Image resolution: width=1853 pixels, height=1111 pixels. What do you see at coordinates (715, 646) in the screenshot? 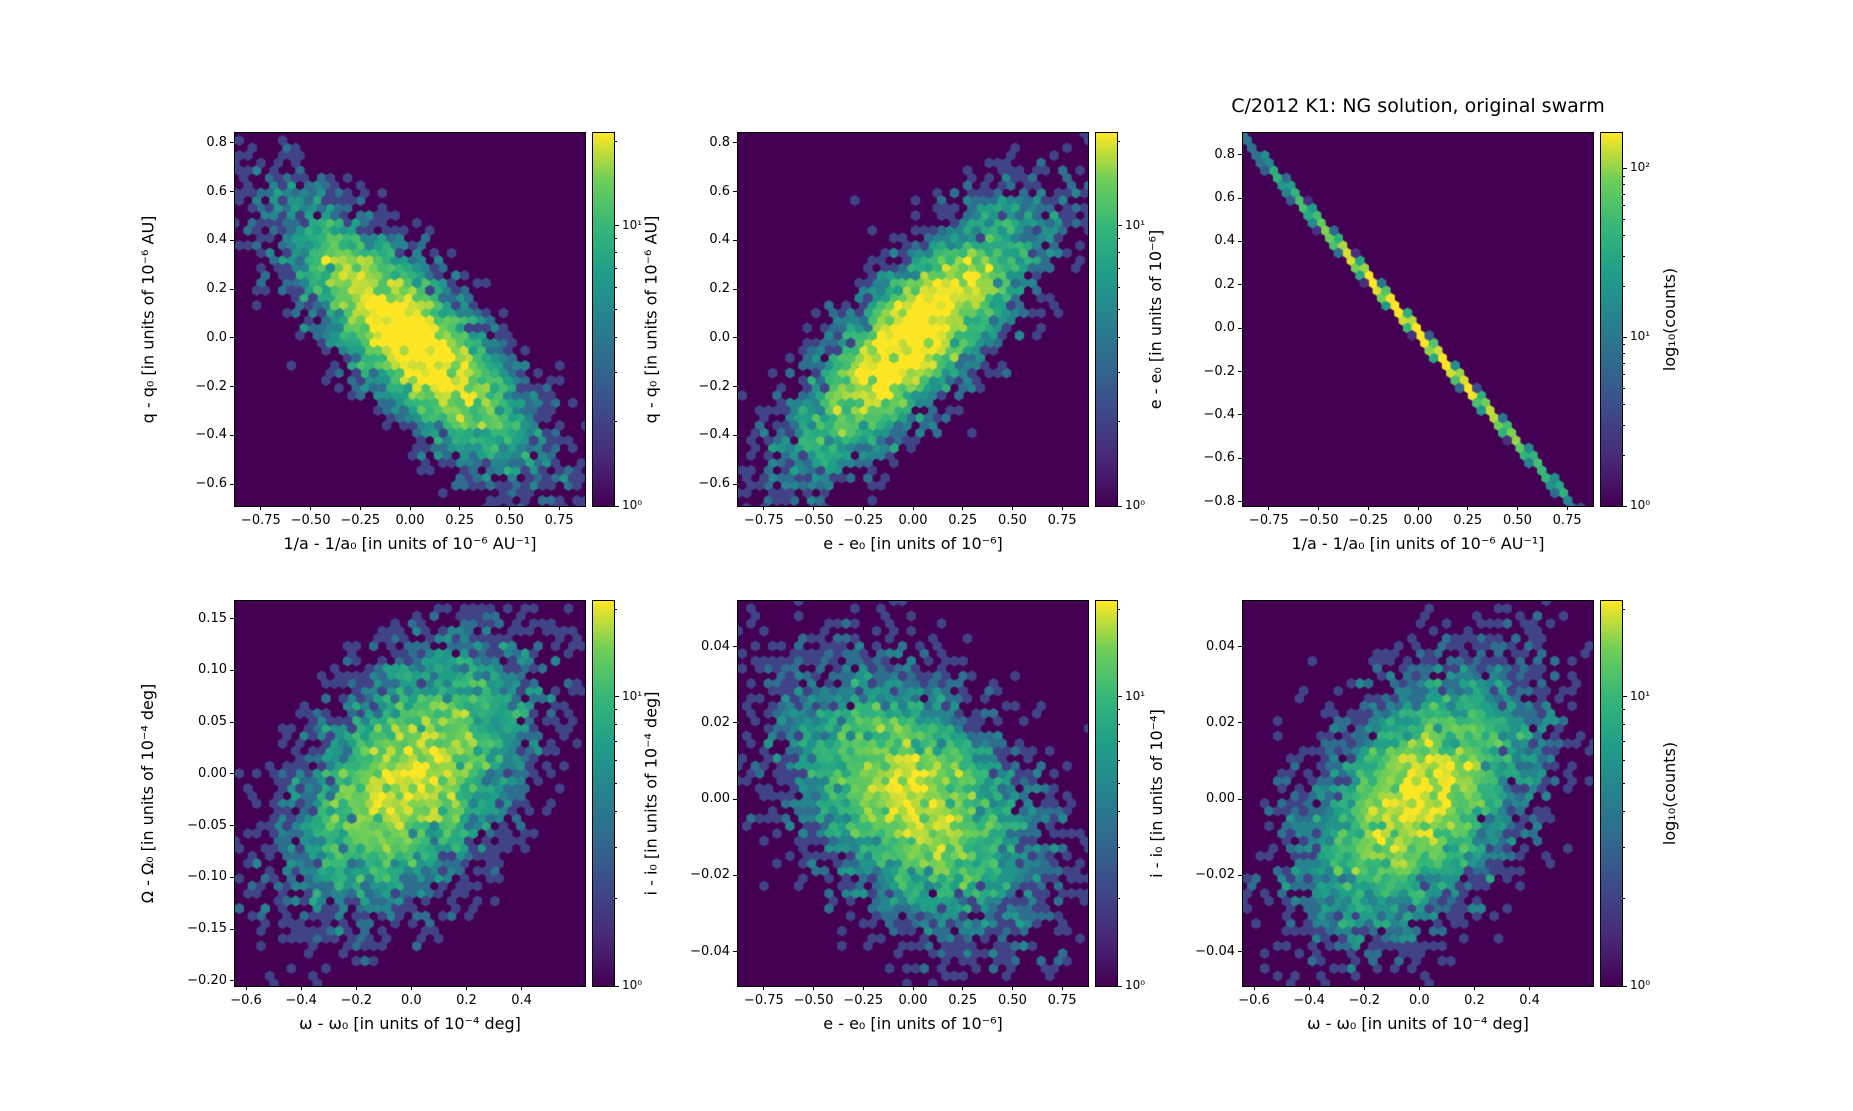
I see `y-tick-label: 0.04` at bounding box center [715, 646].